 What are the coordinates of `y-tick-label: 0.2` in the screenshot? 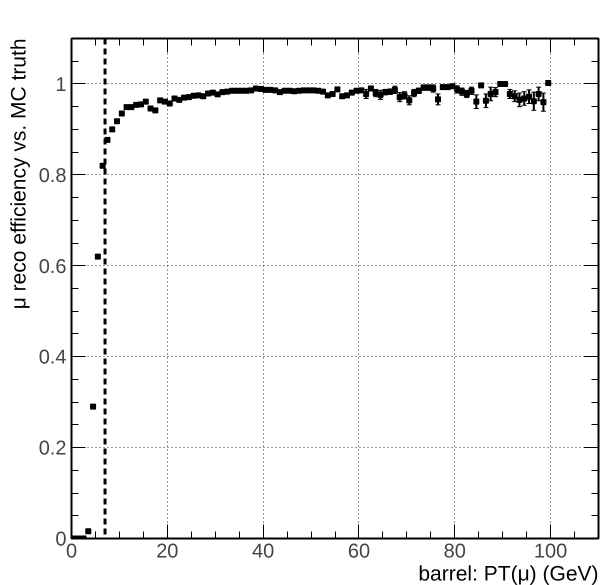 It's located at (52, 449).